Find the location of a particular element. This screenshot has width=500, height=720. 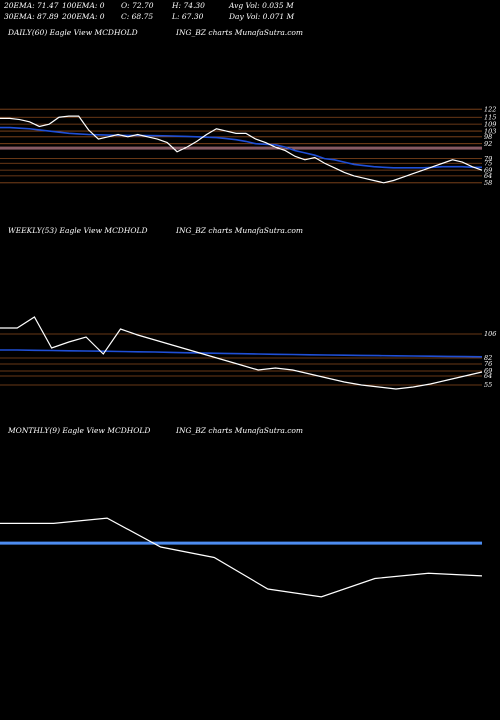

ema20-readout: 20EMA: 71.47 is located at coordinates (31, 5).